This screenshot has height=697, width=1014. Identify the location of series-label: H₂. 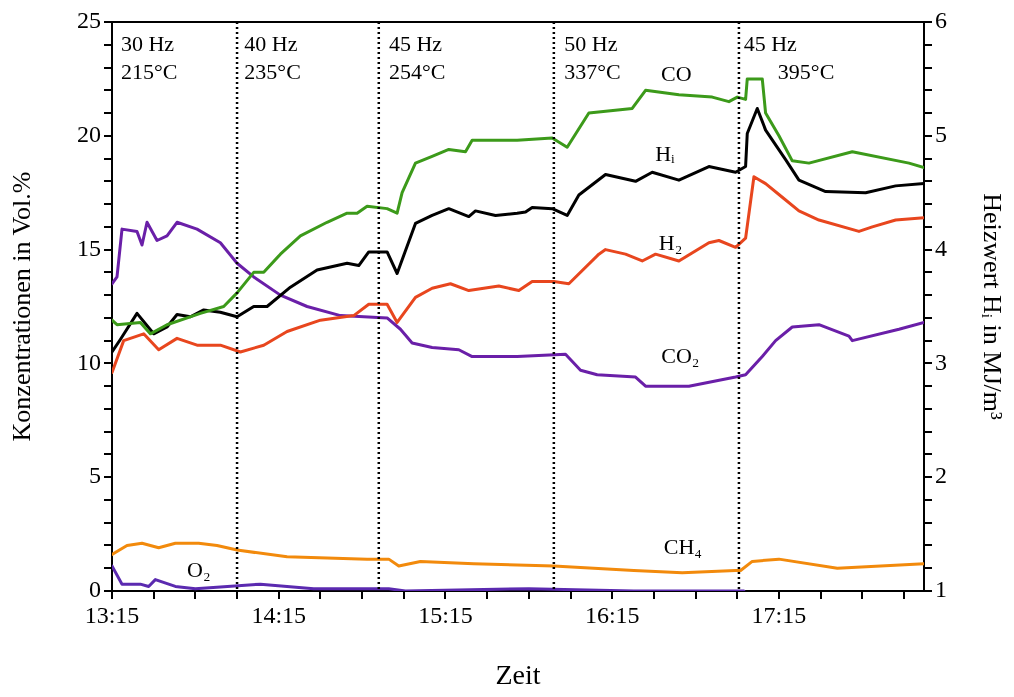
(670, 242).